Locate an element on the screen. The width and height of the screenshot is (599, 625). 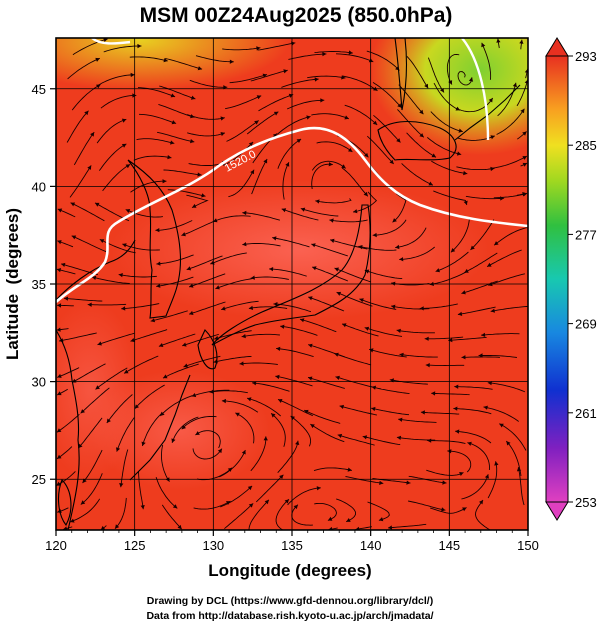
x-axis-label: Longitude (degrees) is located at coordinates (289, 570).